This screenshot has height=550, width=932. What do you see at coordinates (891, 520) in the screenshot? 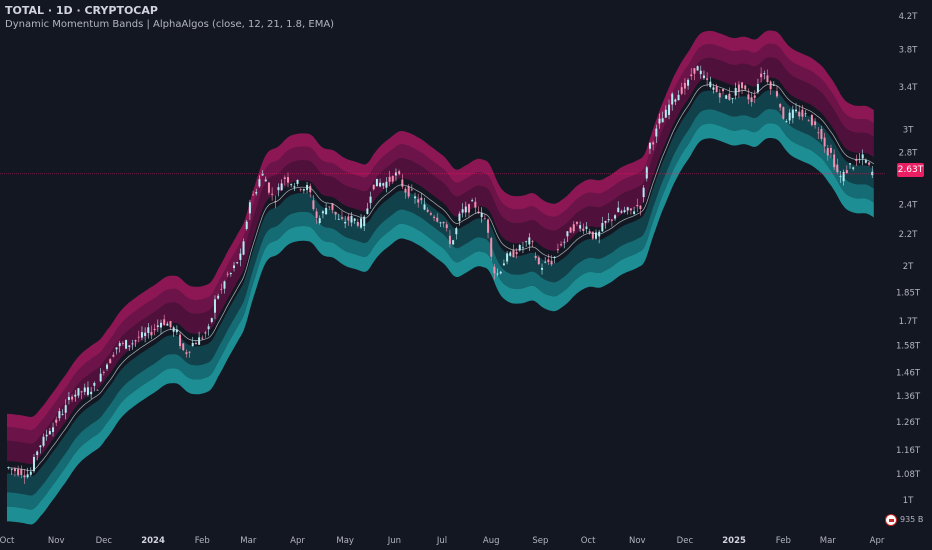
I see `flag-icon` at bounding box center [891, 520].